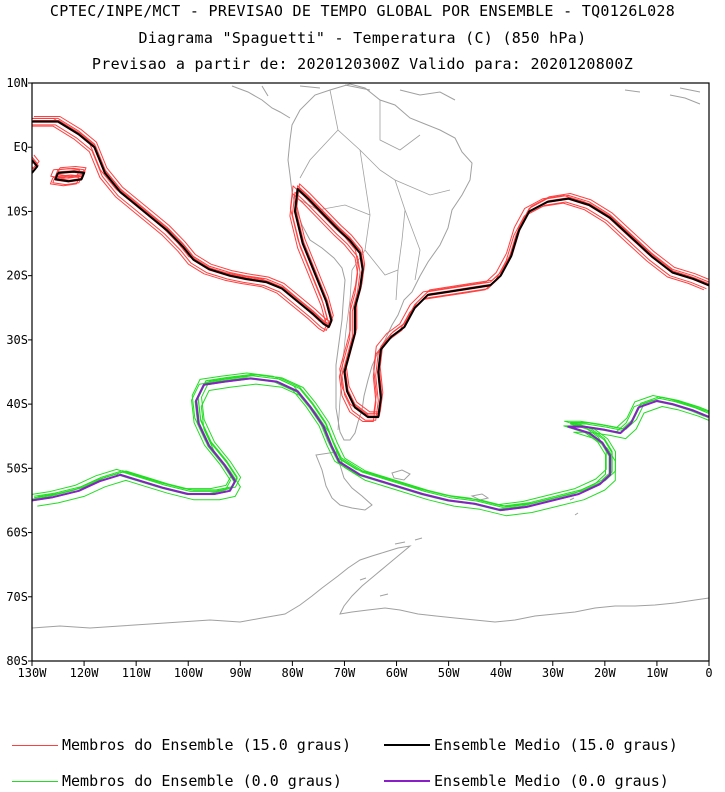 This screenshot has height=792, width=725. What do you see at coordinates (449, 673) in the screenshot?
I see `x-tick-label: 50W` at bounding box center [449, 673].